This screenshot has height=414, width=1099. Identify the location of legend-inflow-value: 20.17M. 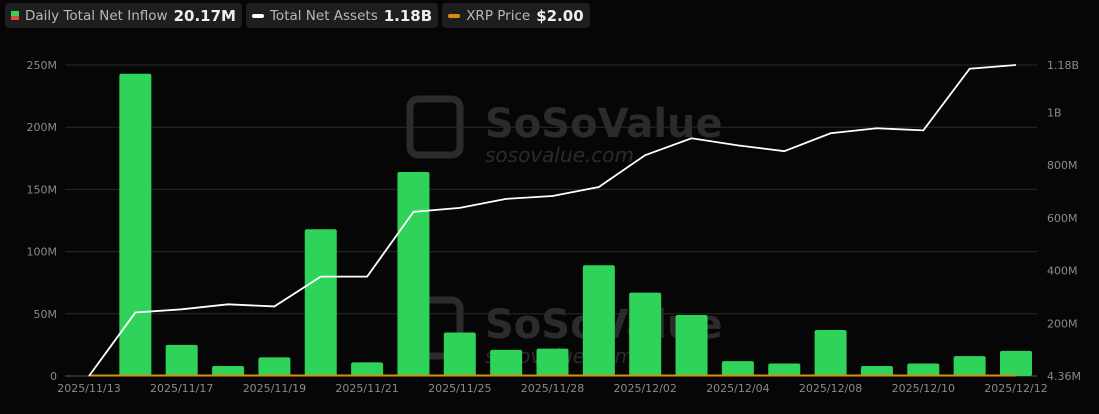
(204, 15).